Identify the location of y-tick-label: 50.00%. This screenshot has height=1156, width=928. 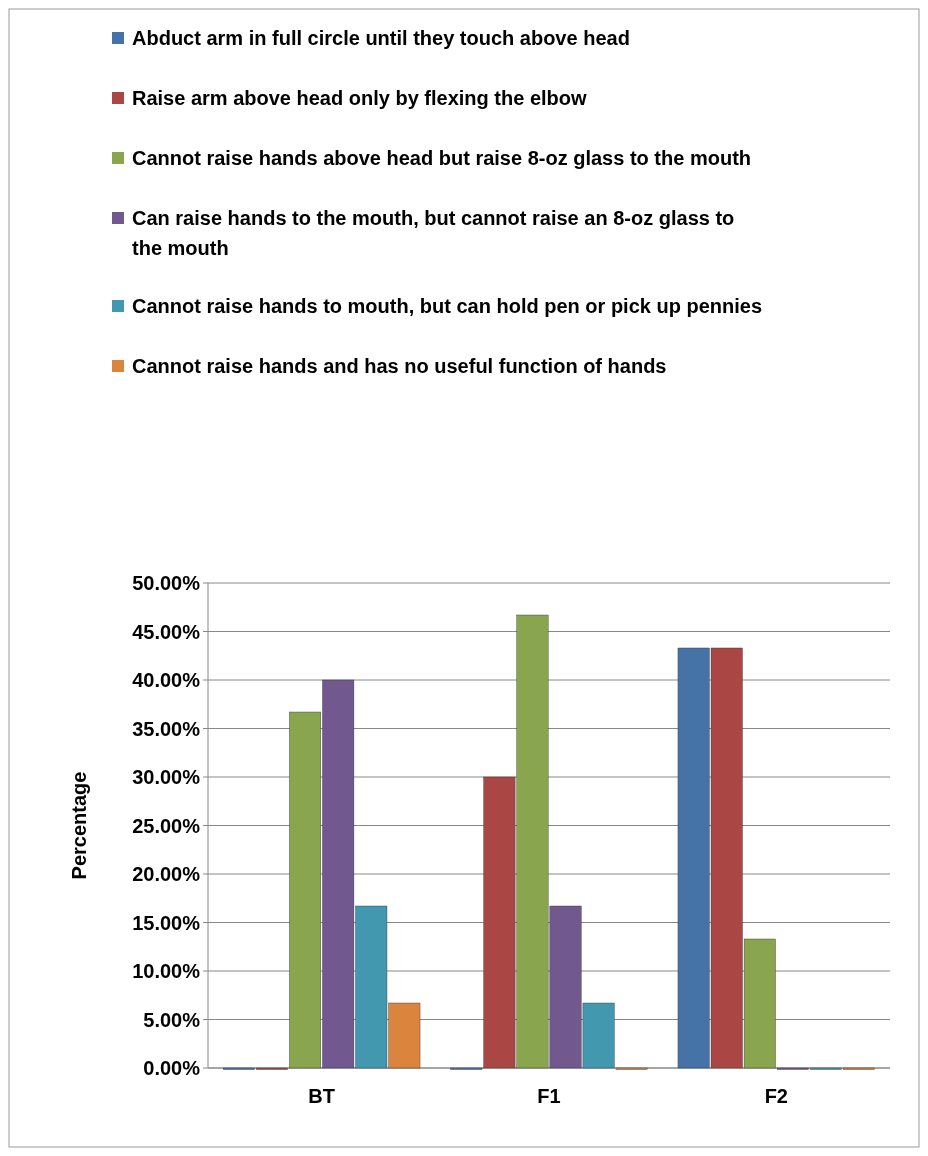
(166, 583).